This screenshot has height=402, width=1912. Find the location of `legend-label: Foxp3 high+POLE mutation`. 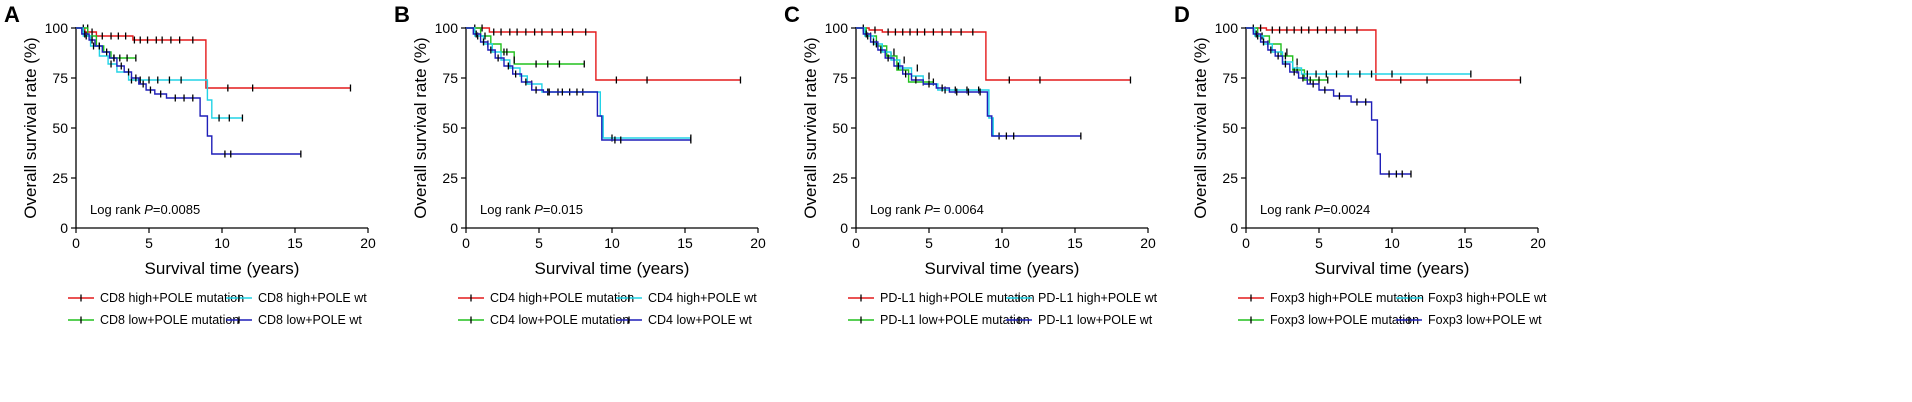

legend-label: Foxp3 high+POLE mutation is located at coordinates (1347, 298).